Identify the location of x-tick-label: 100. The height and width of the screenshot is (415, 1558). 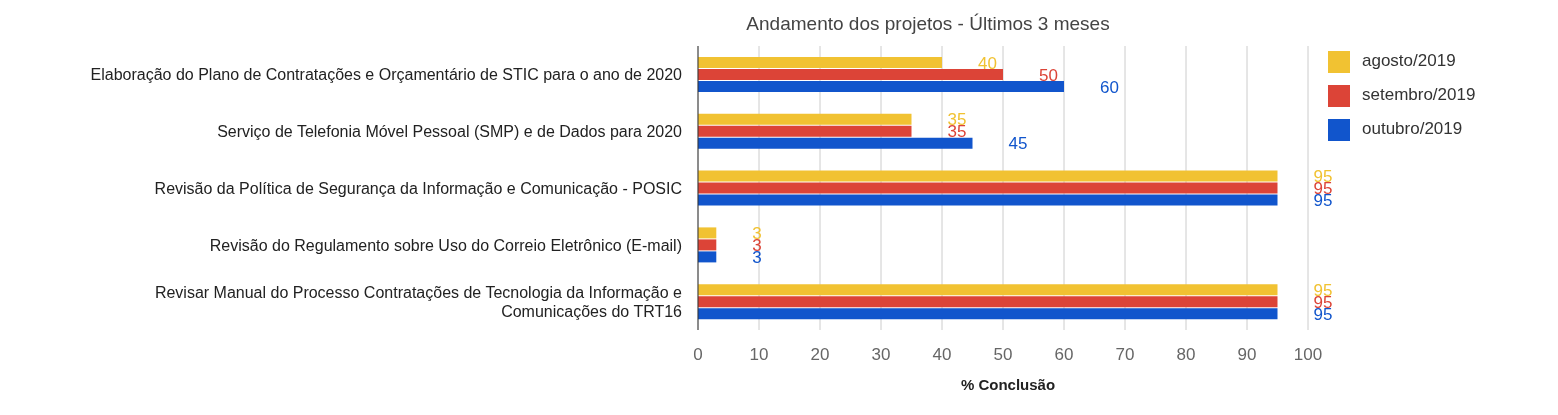
(1308, 355).